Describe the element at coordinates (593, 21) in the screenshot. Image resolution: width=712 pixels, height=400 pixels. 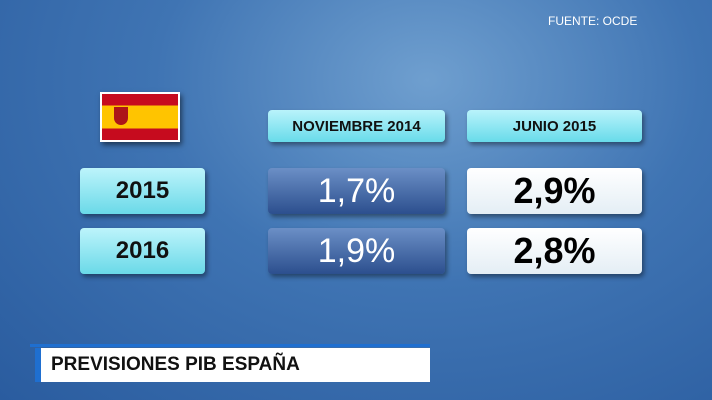
I see `source: FUENTE: OCDE` at that location.